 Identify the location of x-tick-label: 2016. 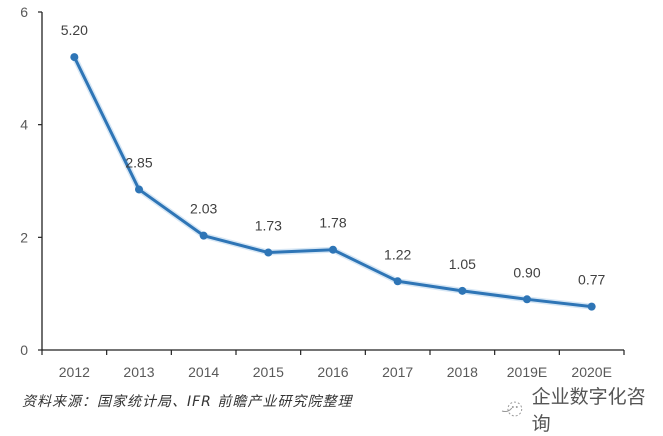
(332, 372).